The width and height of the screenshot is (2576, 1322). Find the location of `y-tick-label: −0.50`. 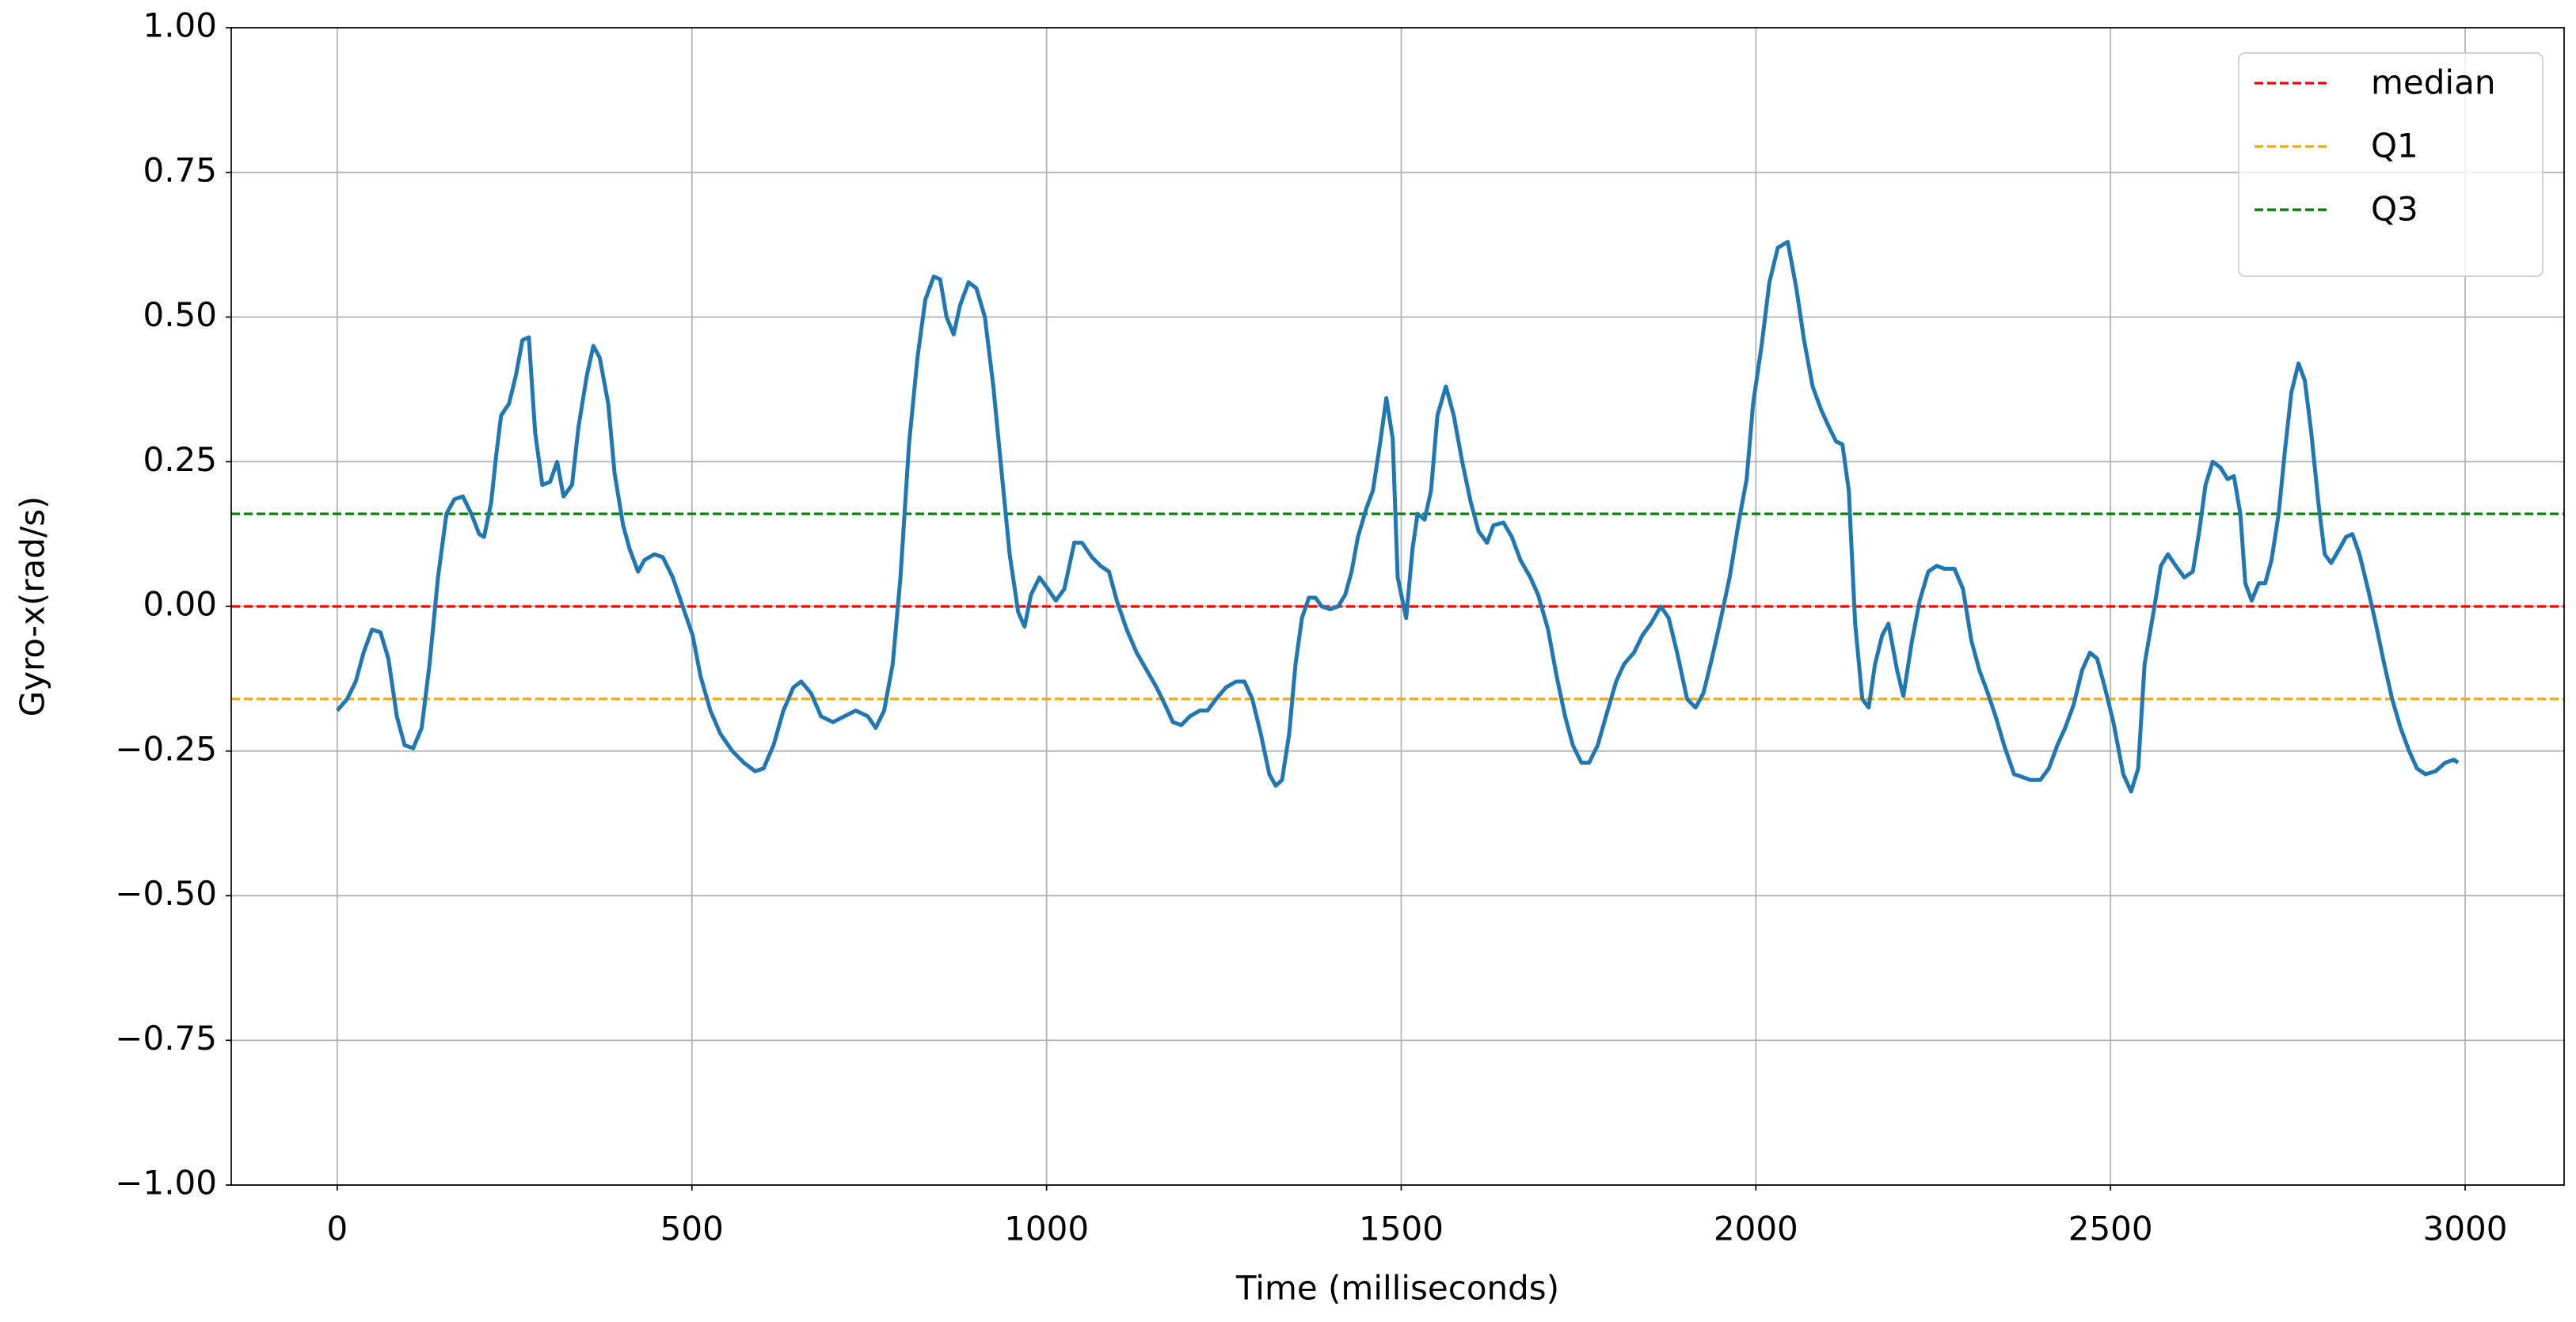

y-tick-label: −0.50 is located at coordinates (166, 893).